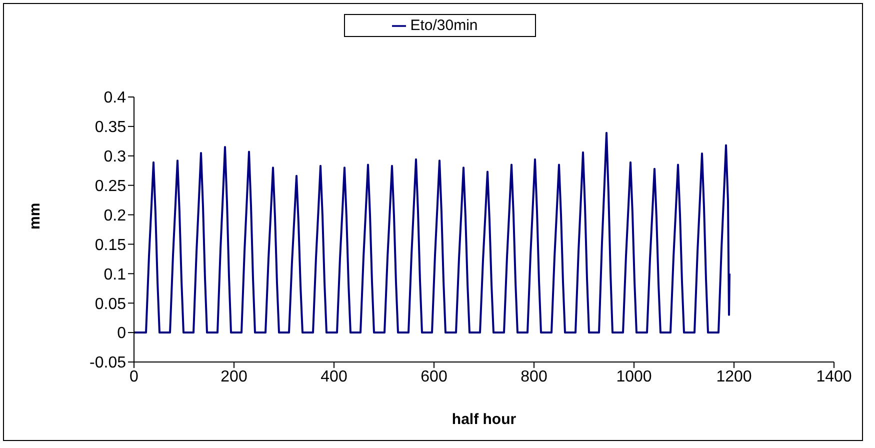 The height and width of the screenshot is (448, 875). What do you see at coordinates (534, 377) in the screenshot?
I see `x-tick-label: 800` at bounding box center [534, 377].